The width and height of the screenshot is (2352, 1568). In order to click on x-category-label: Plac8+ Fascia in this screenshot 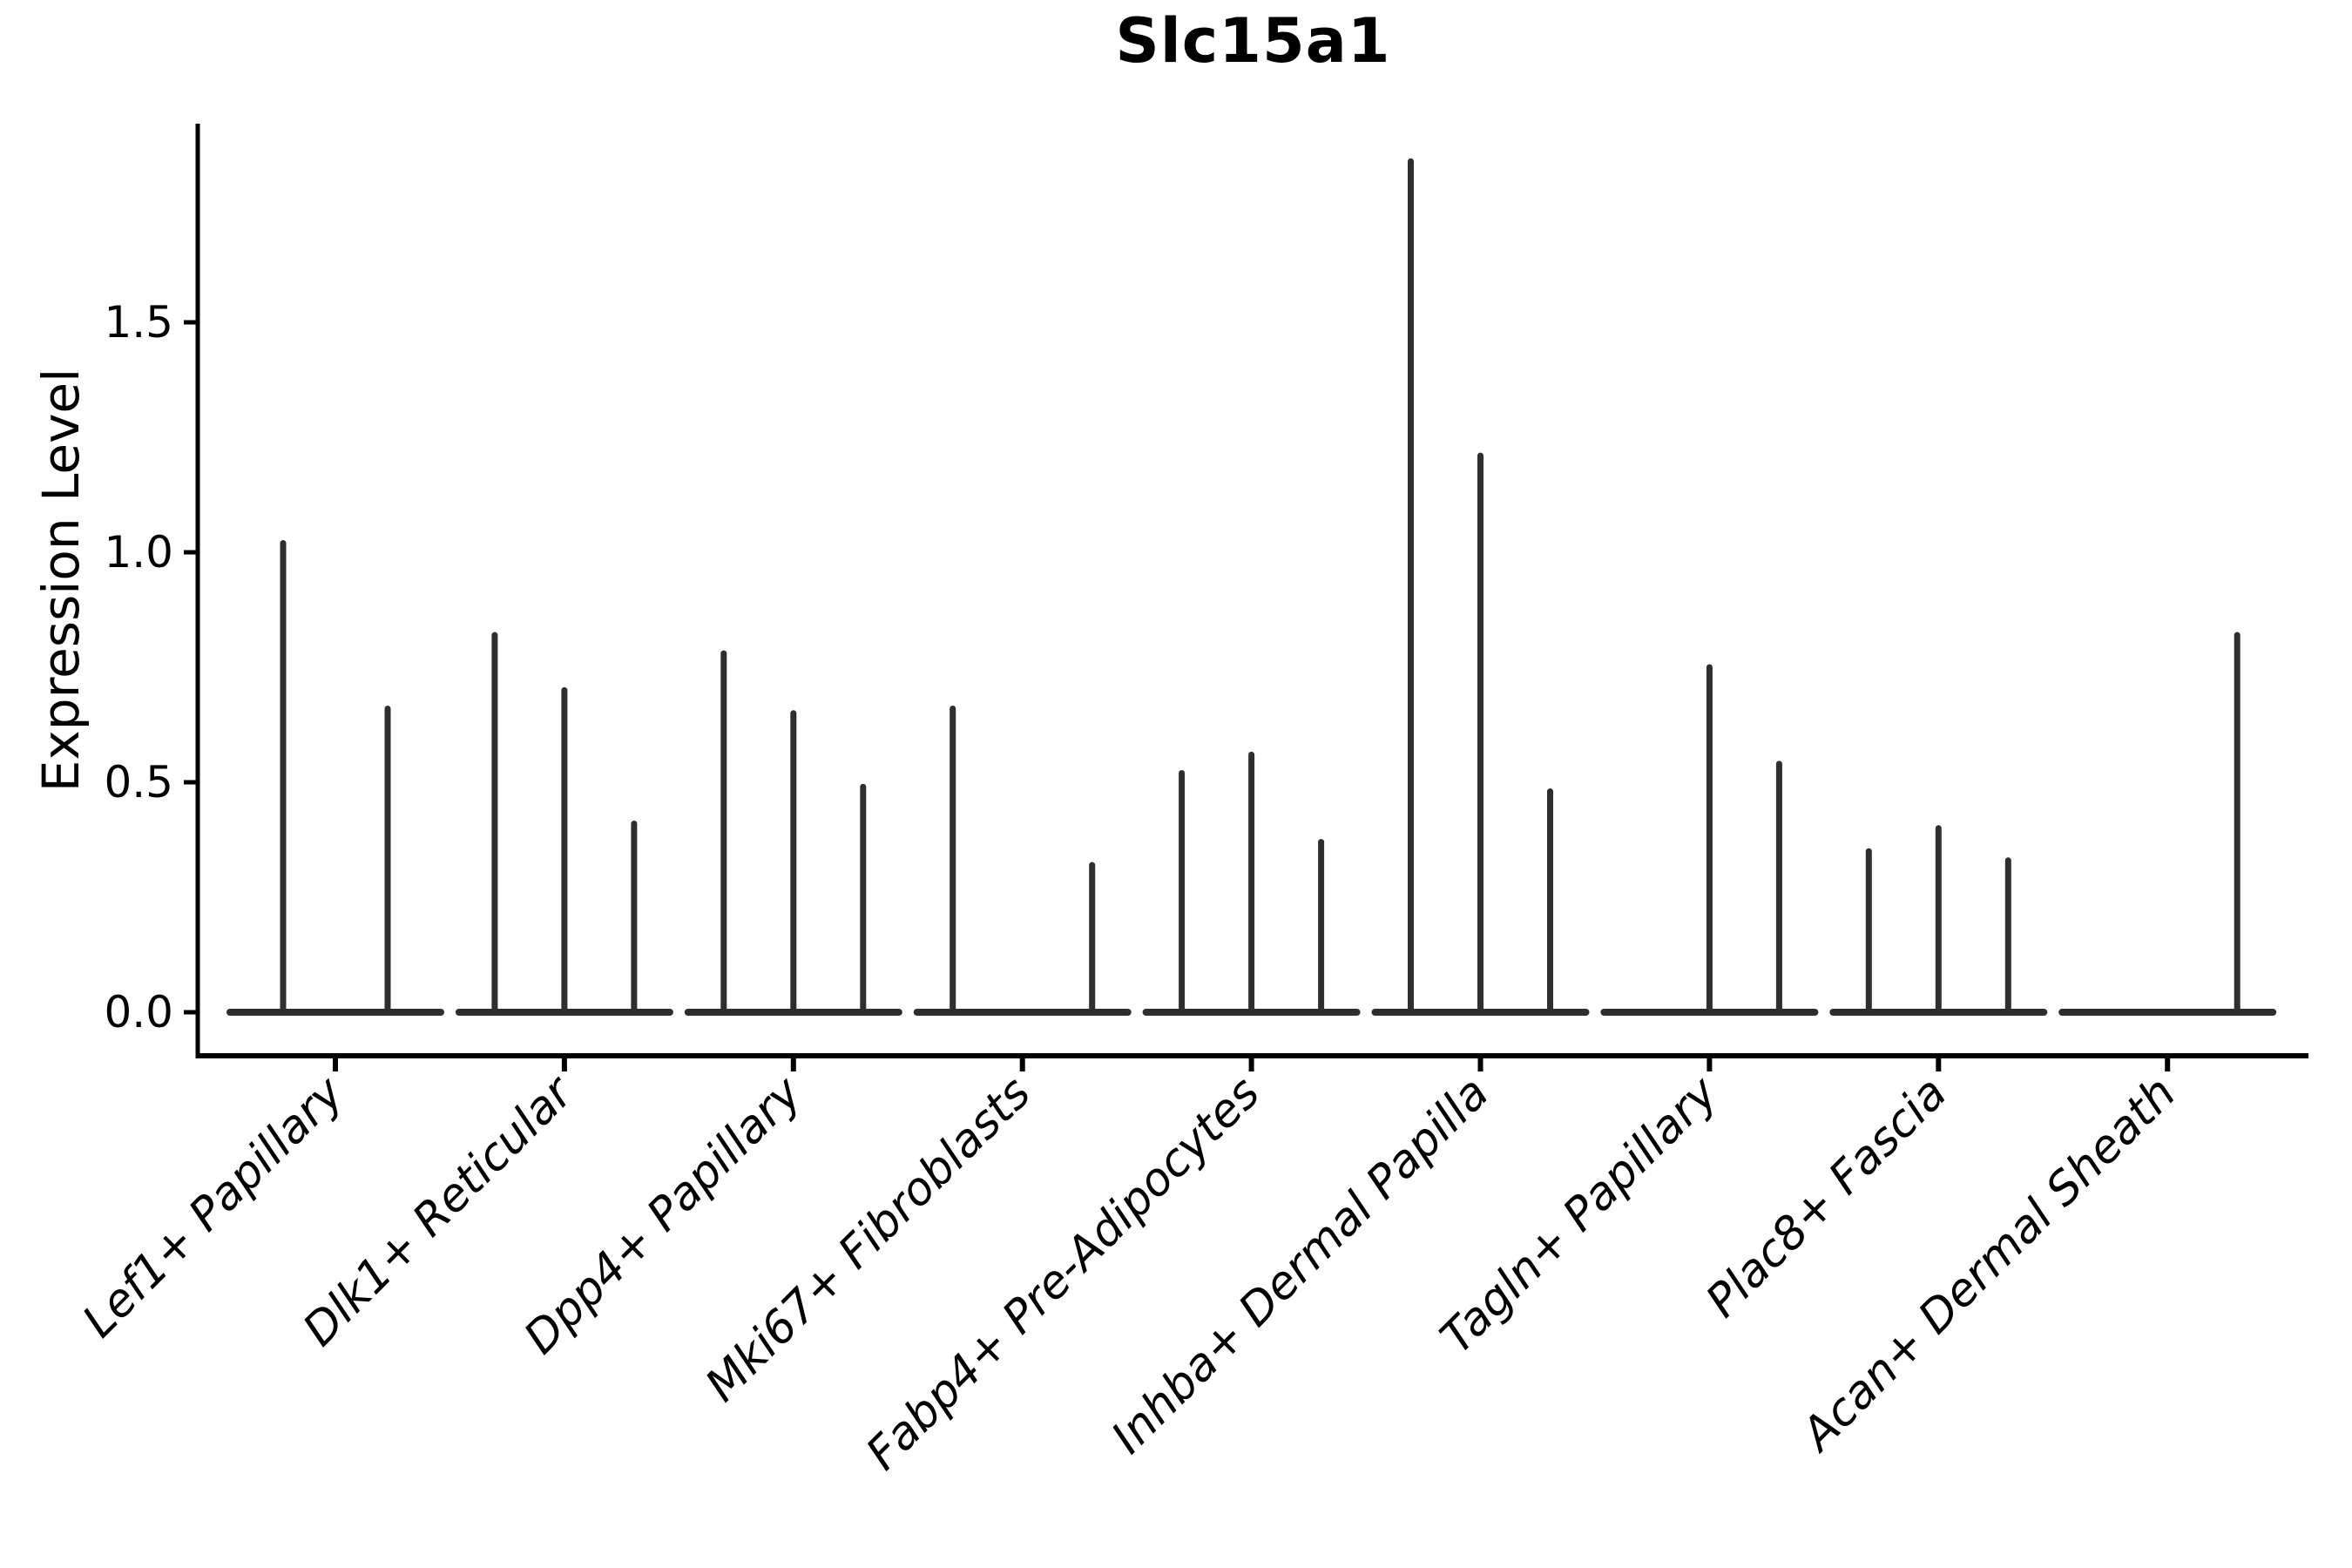, I will do `click(1826, 1197)`.